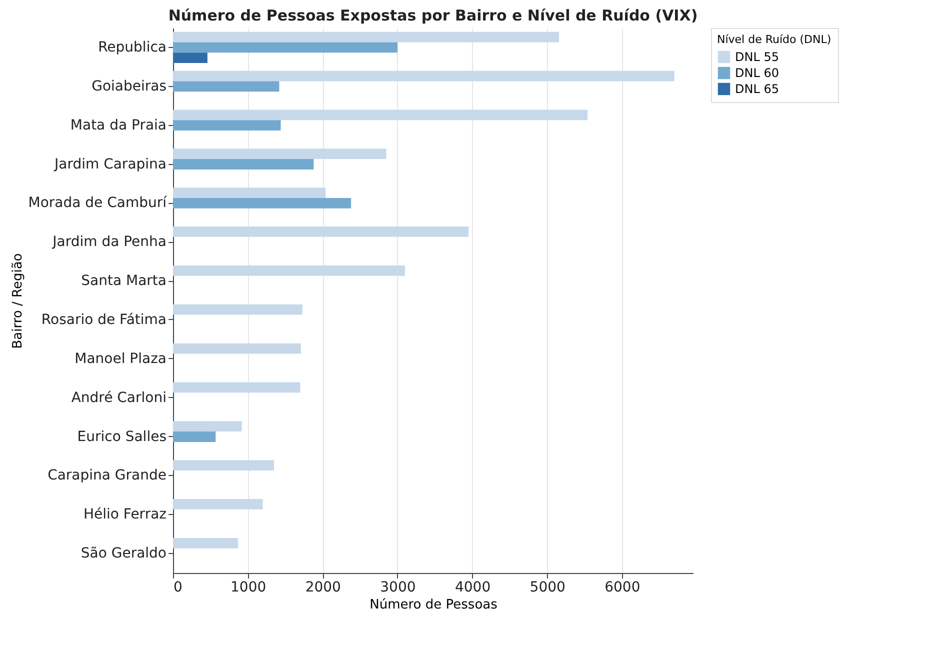  I want to click on y-tick-label: São Geraldo, so click(123, 554).